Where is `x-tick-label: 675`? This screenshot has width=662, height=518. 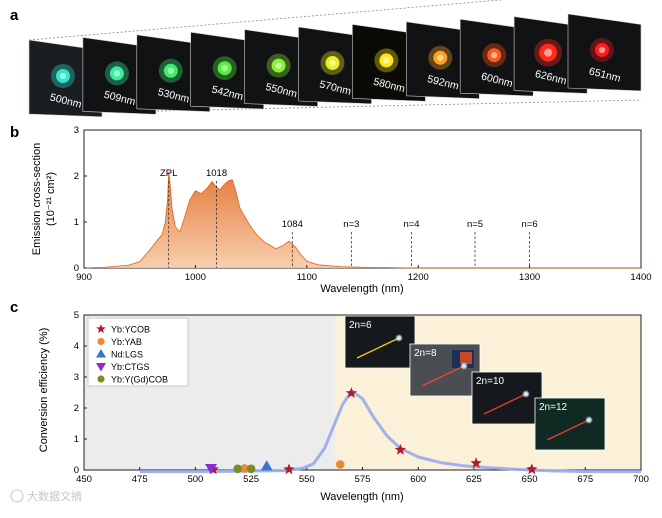
x-tick-label: 675 is located at coordinates (585, 479).